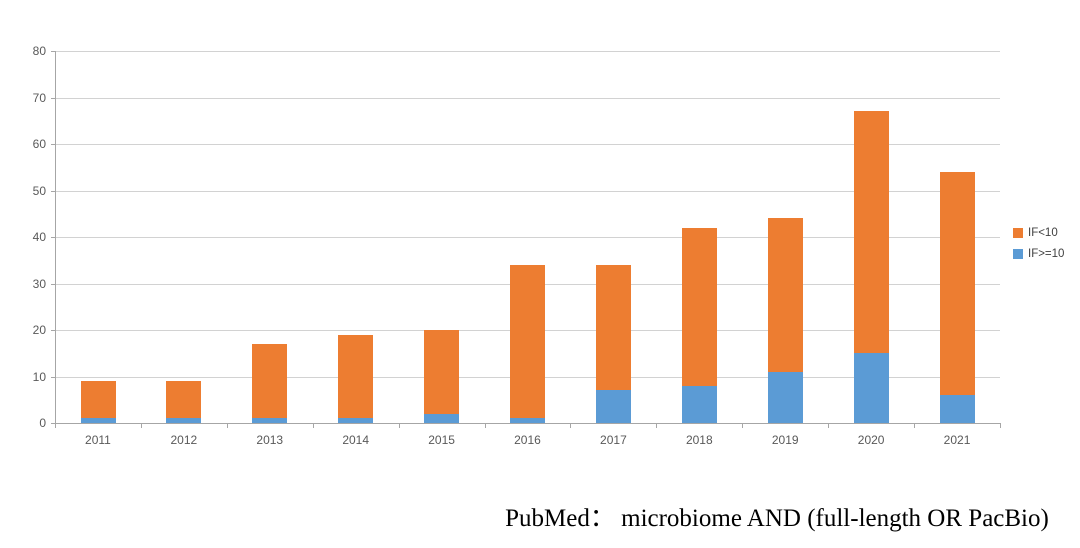  I want to click on x-tick-label: 2021, so click(957, 440).